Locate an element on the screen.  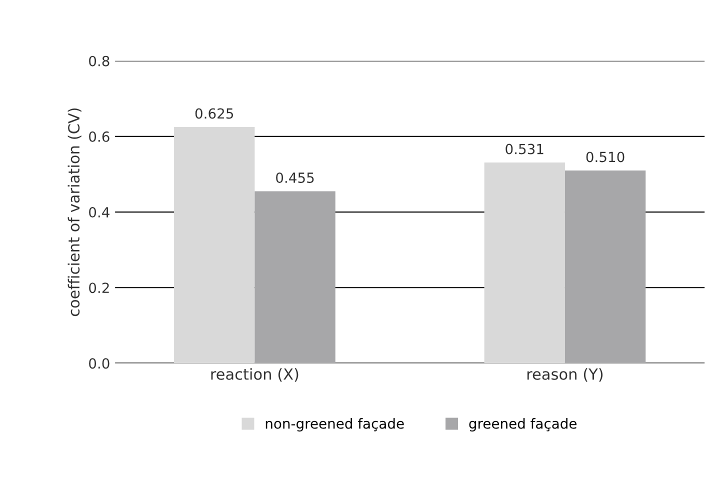
x-tick-label: reaction (X) is located at coordinates (254, 375).